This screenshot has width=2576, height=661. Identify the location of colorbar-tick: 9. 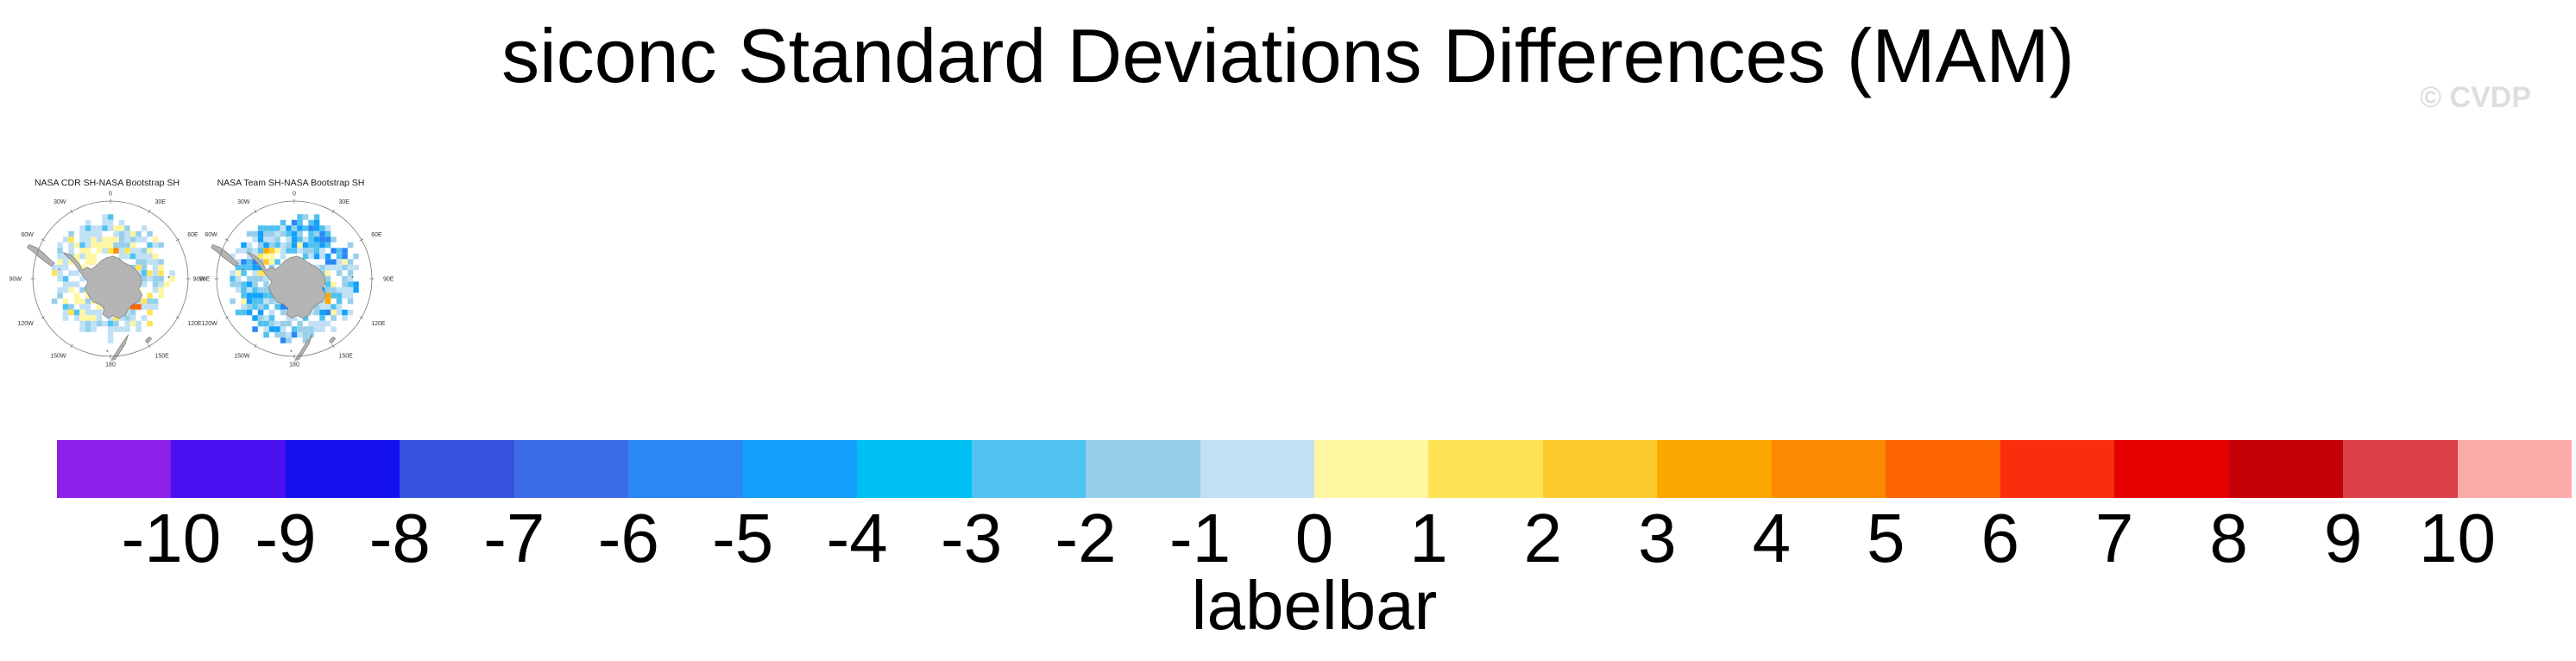
(2343, 538).